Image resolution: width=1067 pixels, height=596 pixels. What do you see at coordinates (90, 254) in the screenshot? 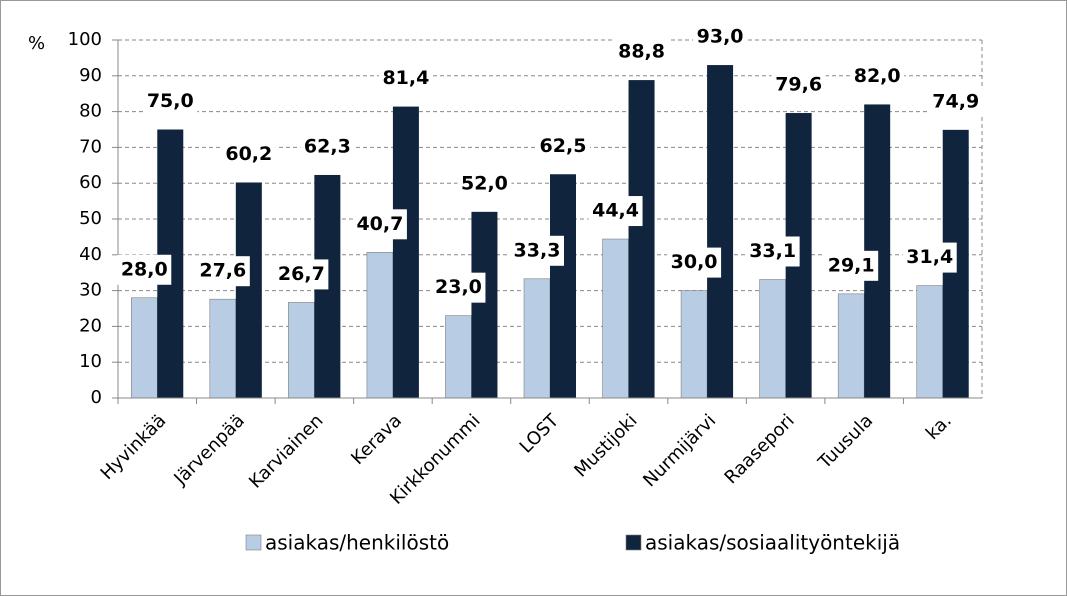
I see `y-tick-label: 40` at bounding box center [90, 254].